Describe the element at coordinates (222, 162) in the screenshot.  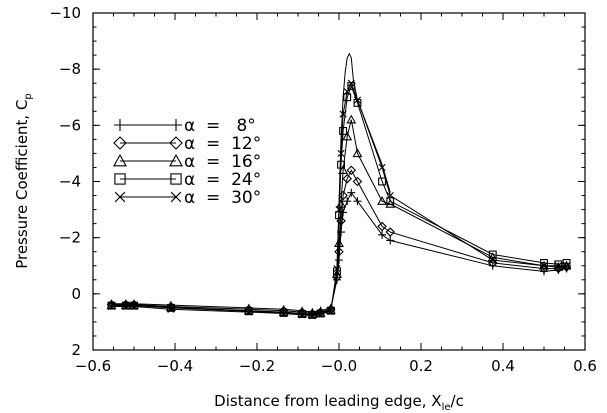
I see `legend-label: α = 16°` at that location.